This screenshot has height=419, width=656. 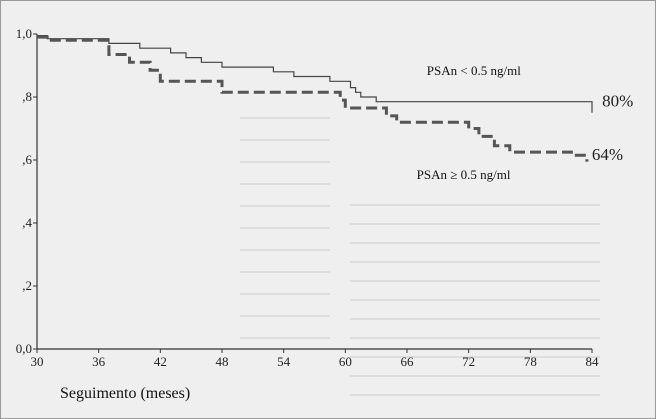 What do you see at coordinates (593, 361) in the screenshot?
I see `x-tick-label: 84` at bounding box center [593, 361].